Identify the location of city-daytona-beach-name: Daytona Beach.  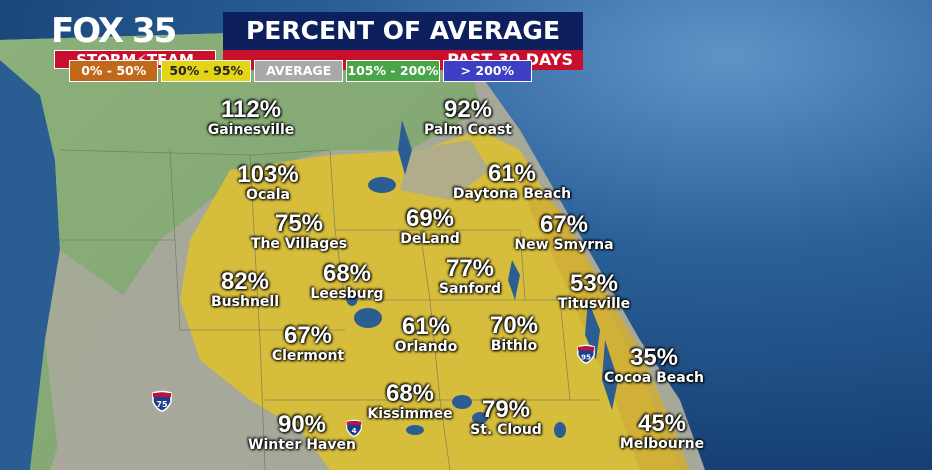
(512, 194).